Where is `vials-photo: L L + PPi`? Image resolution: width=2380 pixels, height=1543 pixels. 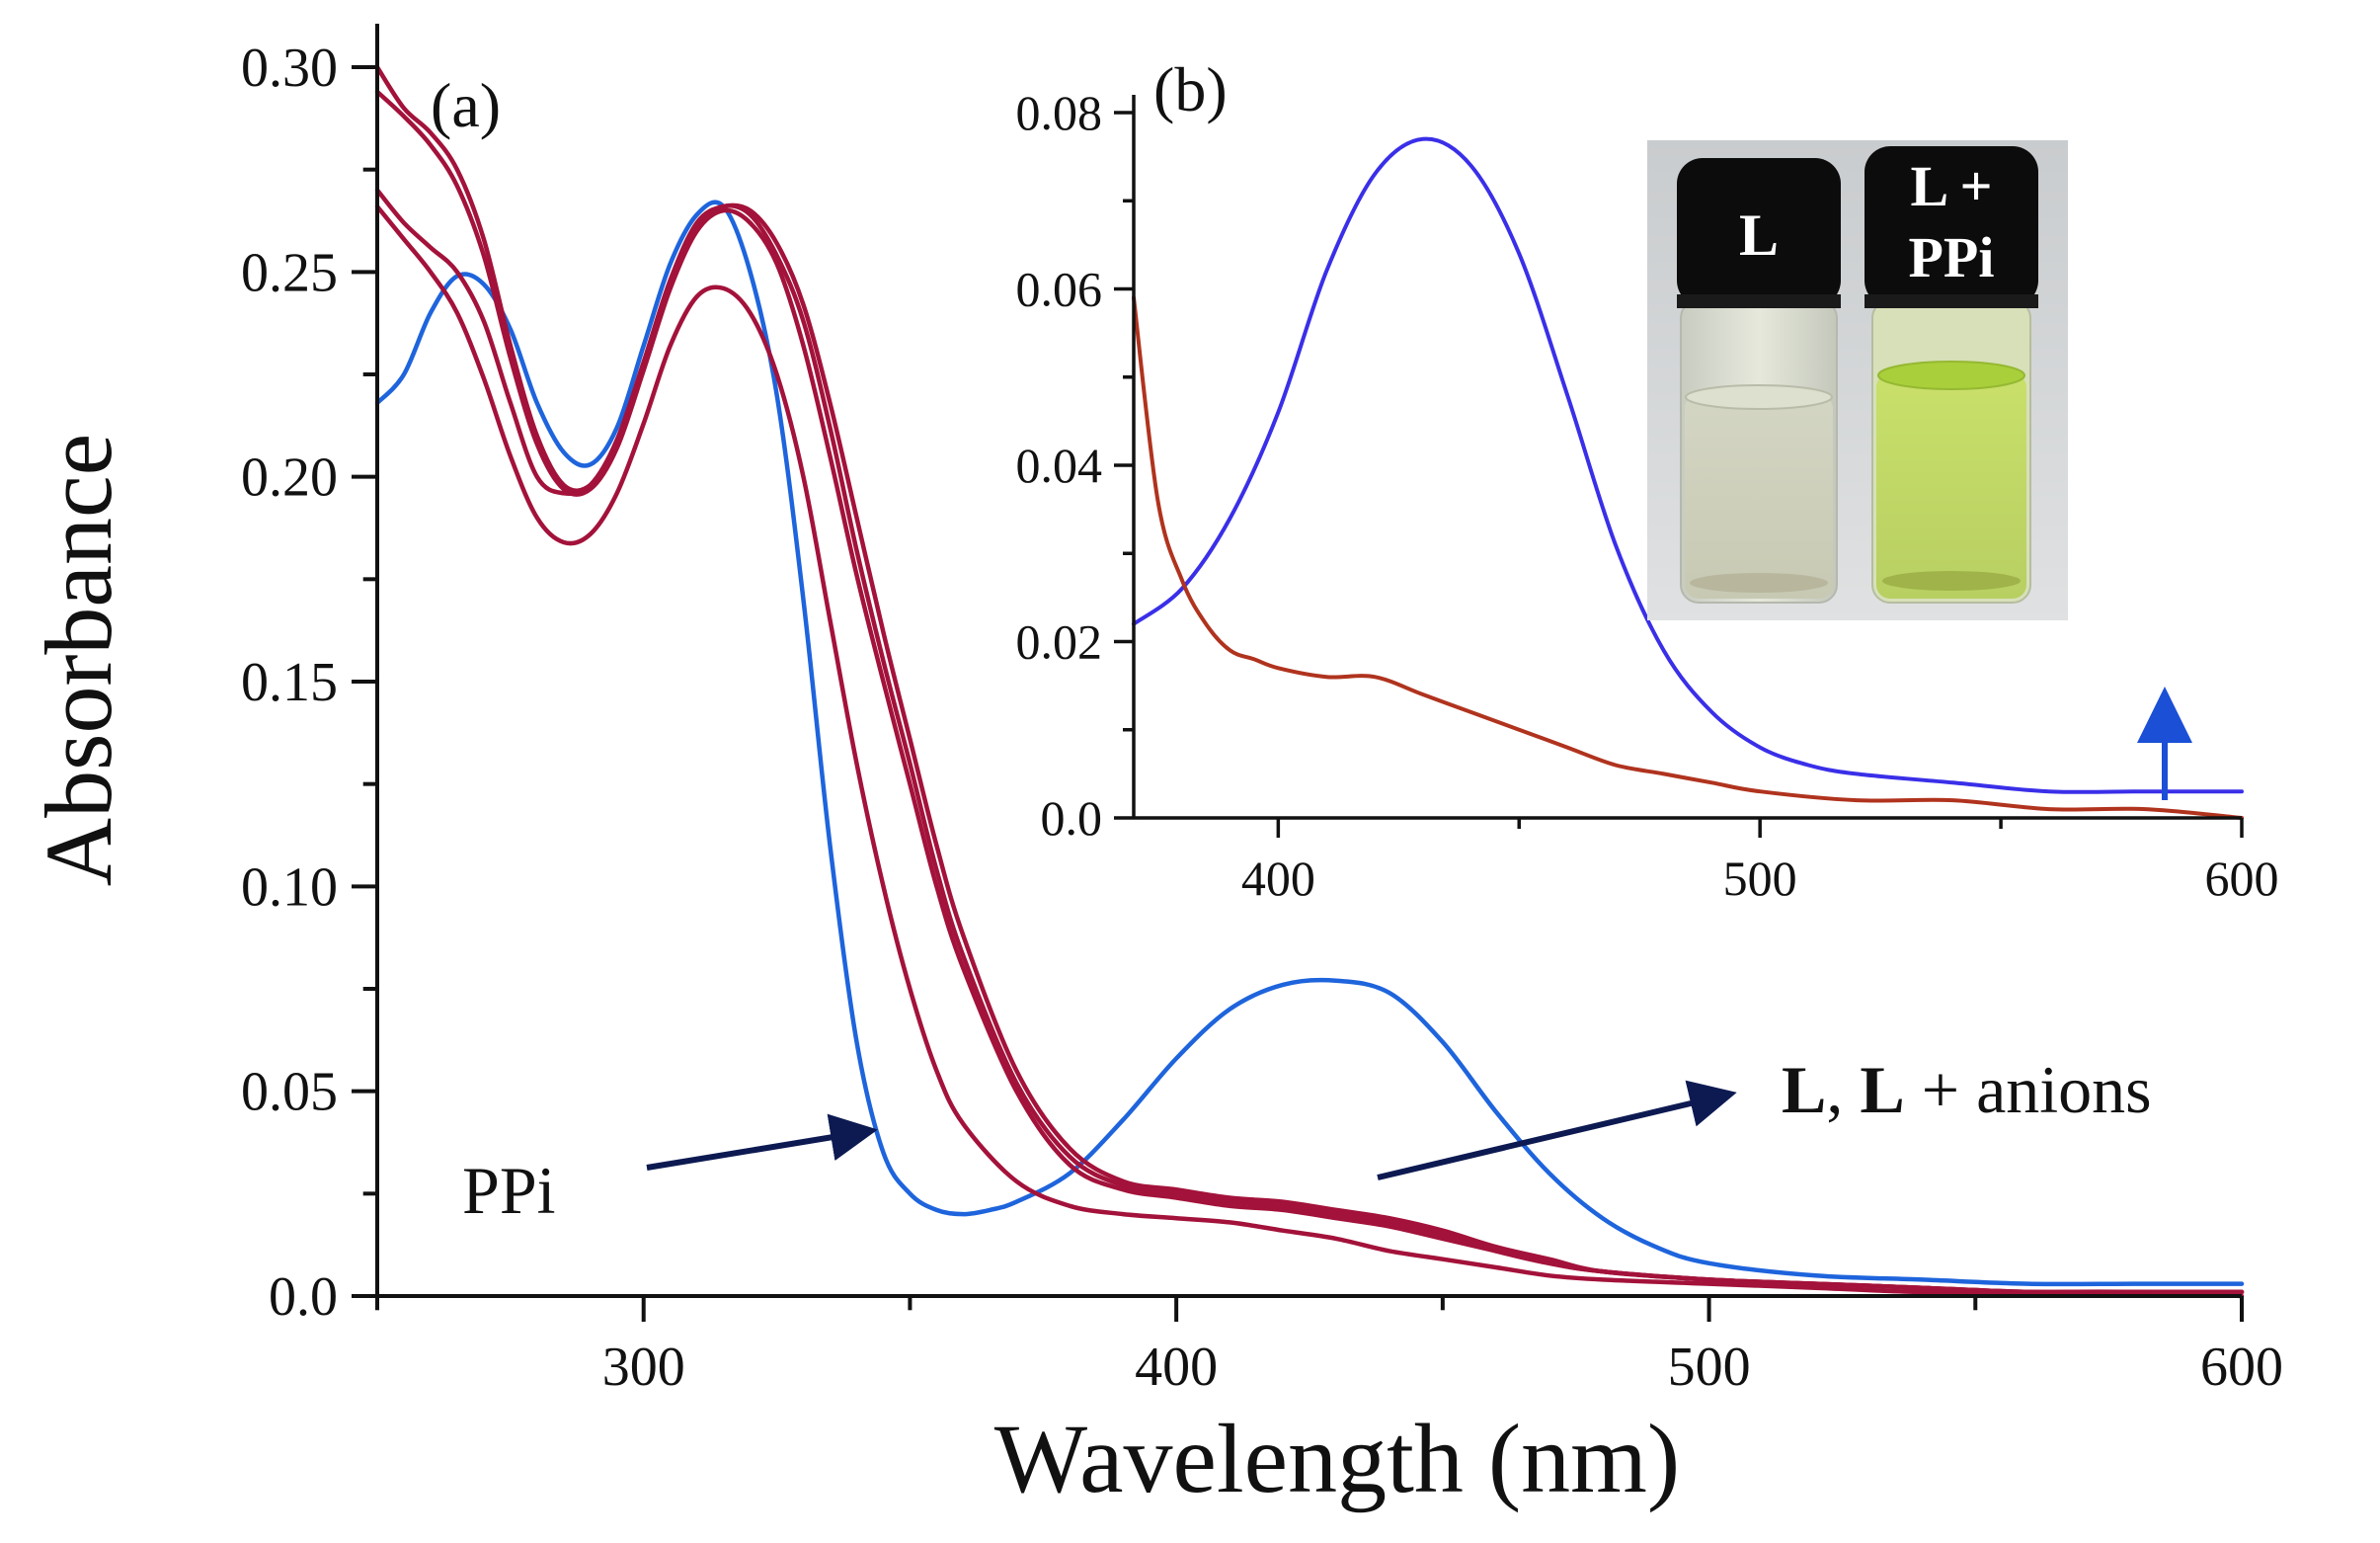 vials-photo: L L + PPi is located at coordinates (1857, 380).